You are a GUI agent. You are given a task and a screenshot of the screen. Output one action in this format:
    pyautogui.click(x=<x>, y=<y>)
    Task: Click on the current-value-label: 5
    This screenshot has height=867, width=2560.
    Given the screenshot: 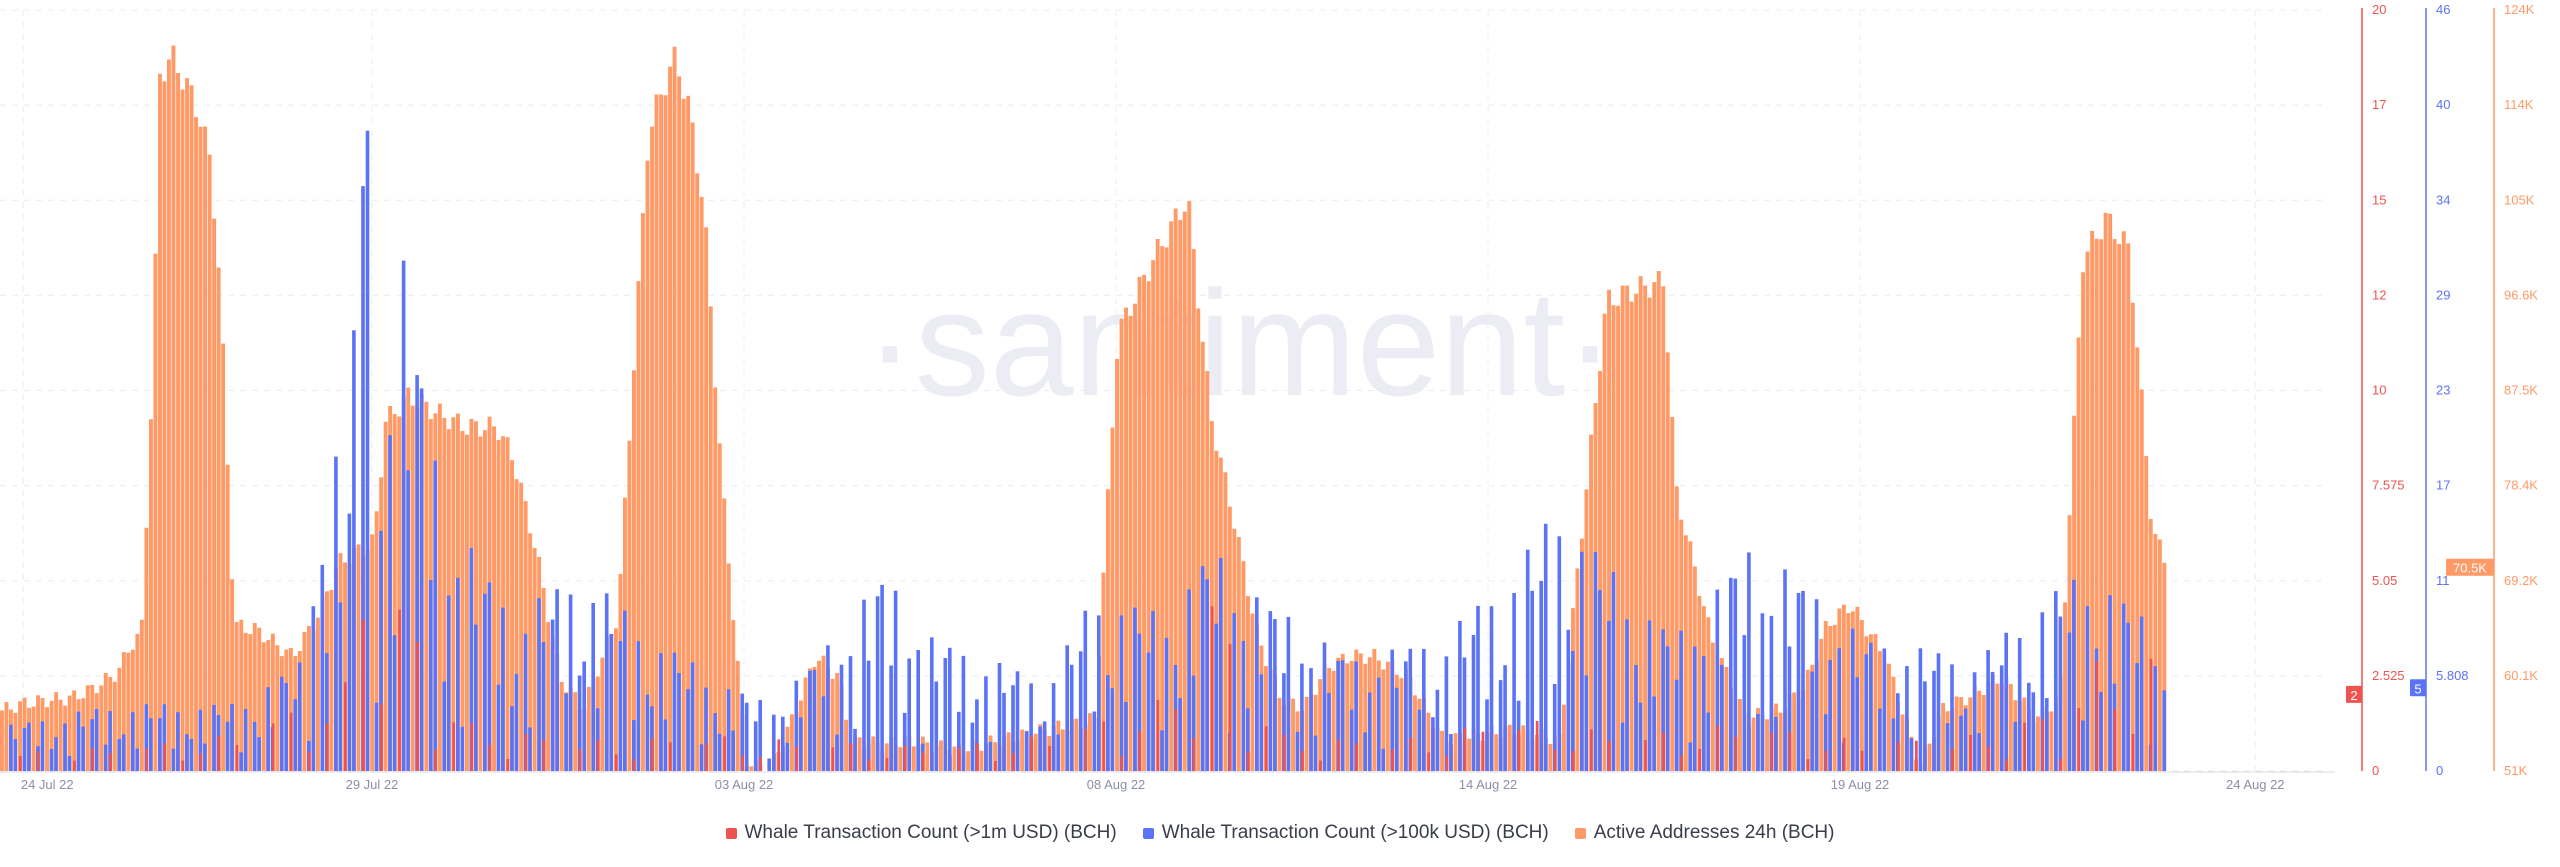 What is the action you would take?
    pyautogui.click(x=2417, y=688)
    